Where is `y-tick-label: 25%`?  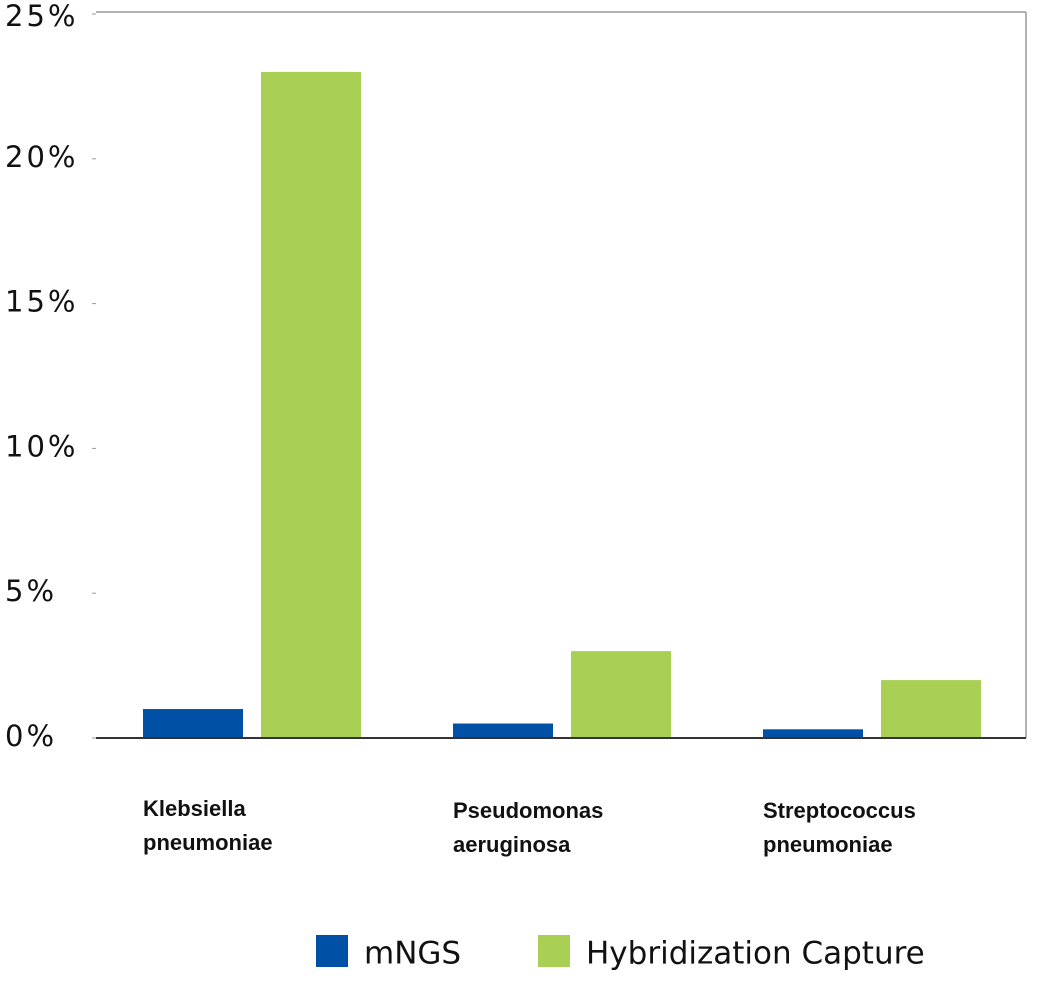
y-tick-label: 25% is located at coordinates (41, 16).